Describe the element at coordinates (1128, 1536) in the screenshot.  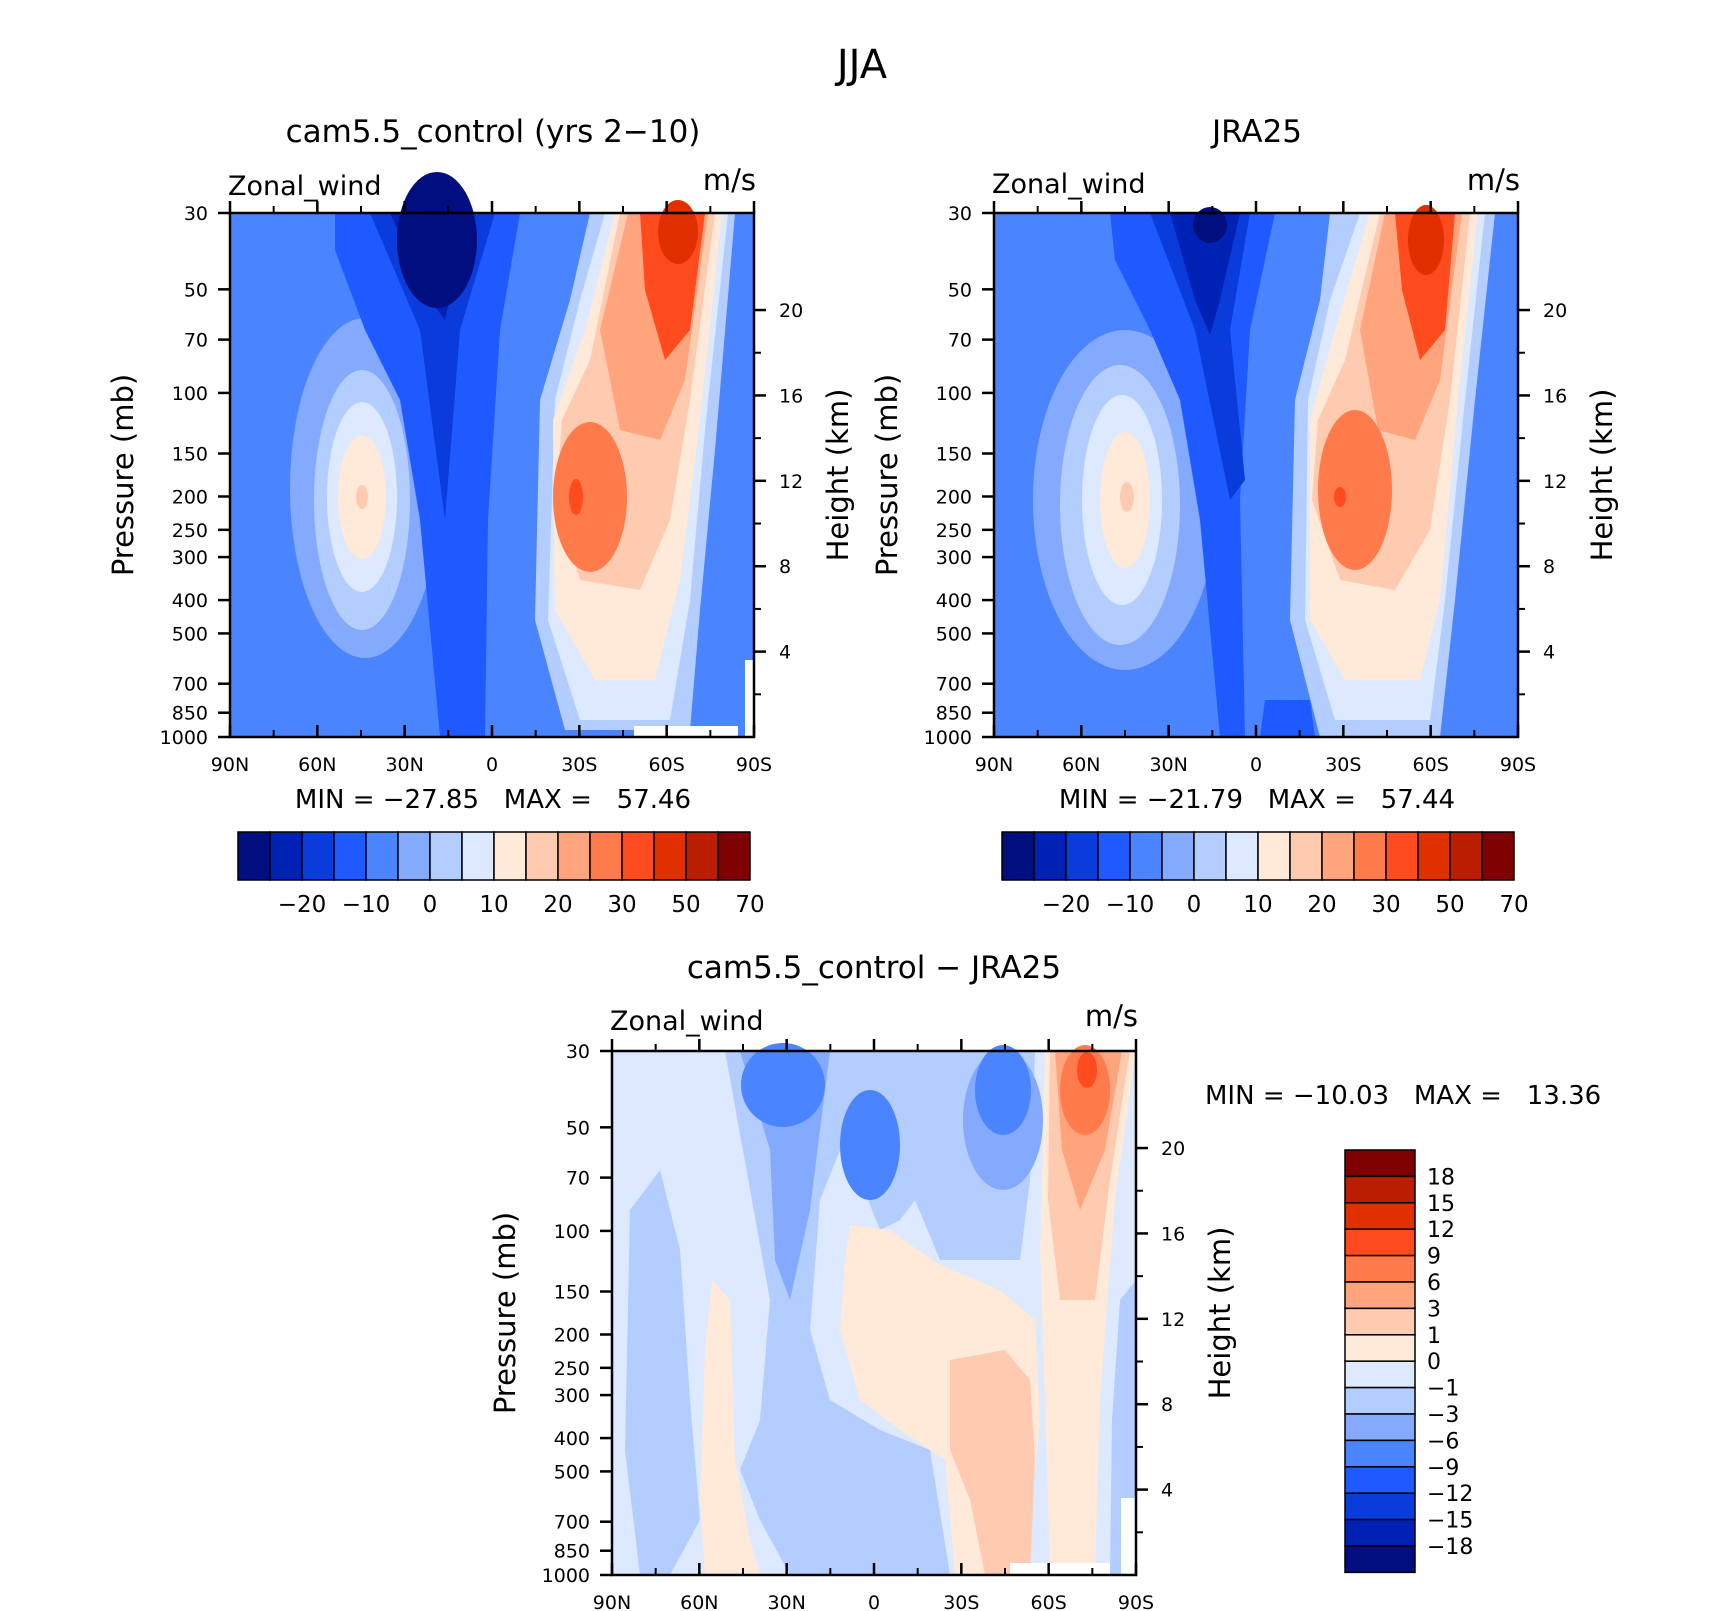
I see `heatmap-diff-missing-edge` at that location.